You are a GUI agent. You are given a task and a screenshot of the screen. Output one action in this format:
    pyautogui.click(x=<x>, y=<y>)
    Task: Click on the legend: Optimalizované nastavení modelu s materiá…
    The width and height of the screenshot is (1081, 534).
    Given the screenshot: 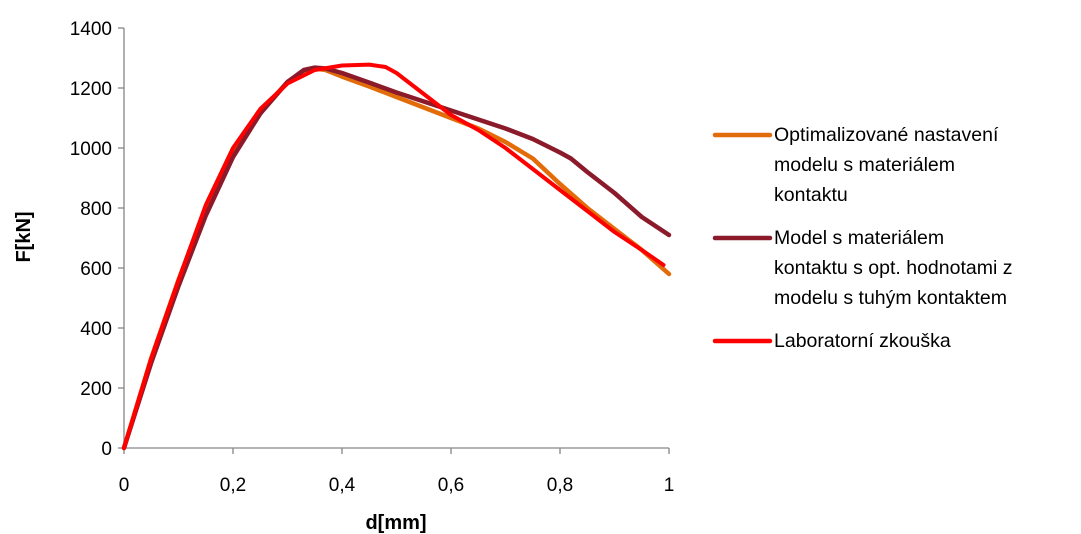 What is the action you would take?
    pyautogui.click(x=862, y=238)
    